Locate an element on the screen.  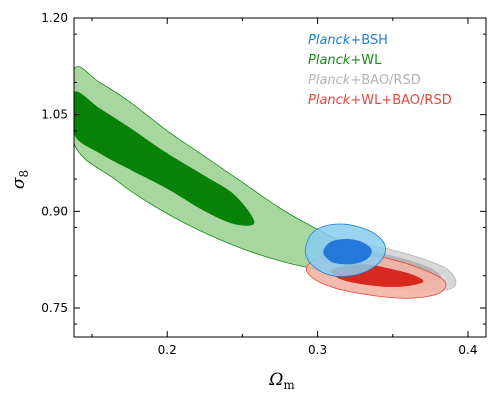
y-tick-label: 0.75 is located at coordinates (54, 308).